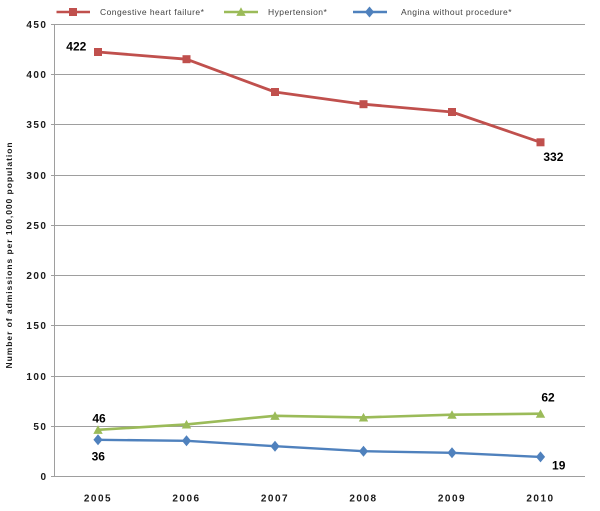 This screenshot has height=511, width=600. Describe the element at coordinates (186, 499) in the screenshot. I see `svg-text: 2006` at that location.